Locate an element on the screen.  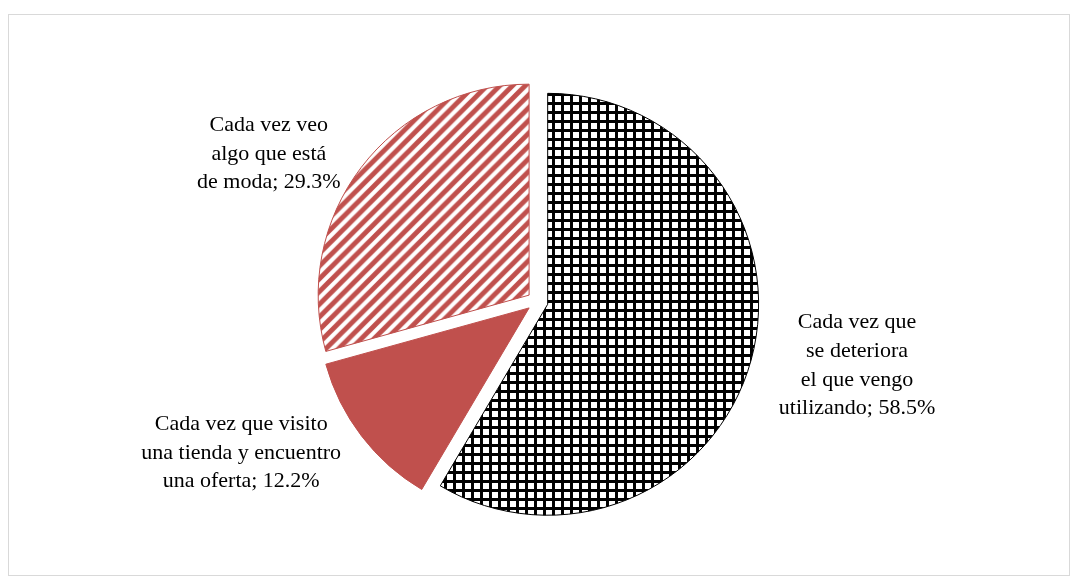
slice-label: Cada vez que se deteriora el que vengo utilizando; 58.5% is located at coordinates (857, 364).